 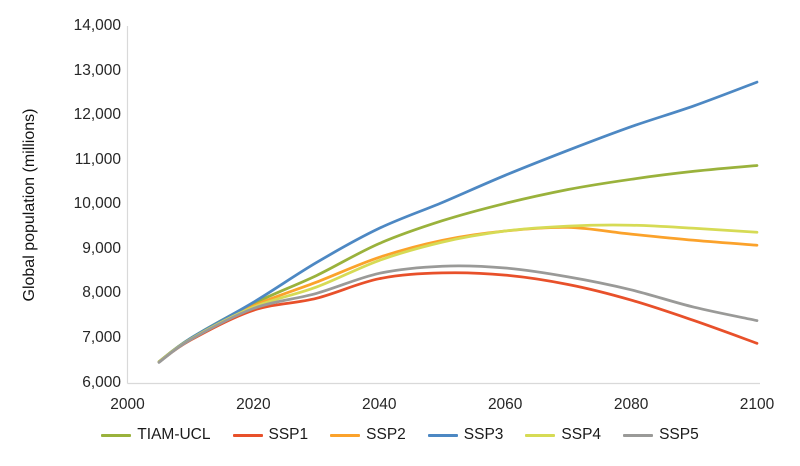 I want to click on legend-label: SSP1, so click(x=288, y=434).